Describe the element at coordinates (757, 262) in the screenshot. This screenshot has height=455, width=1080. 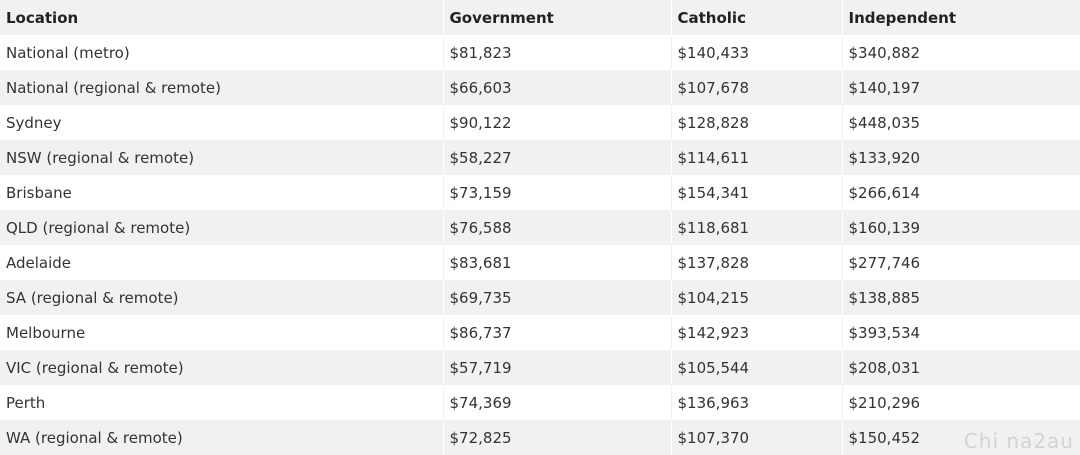
I see `catholic-cell: $137,828` at that location.